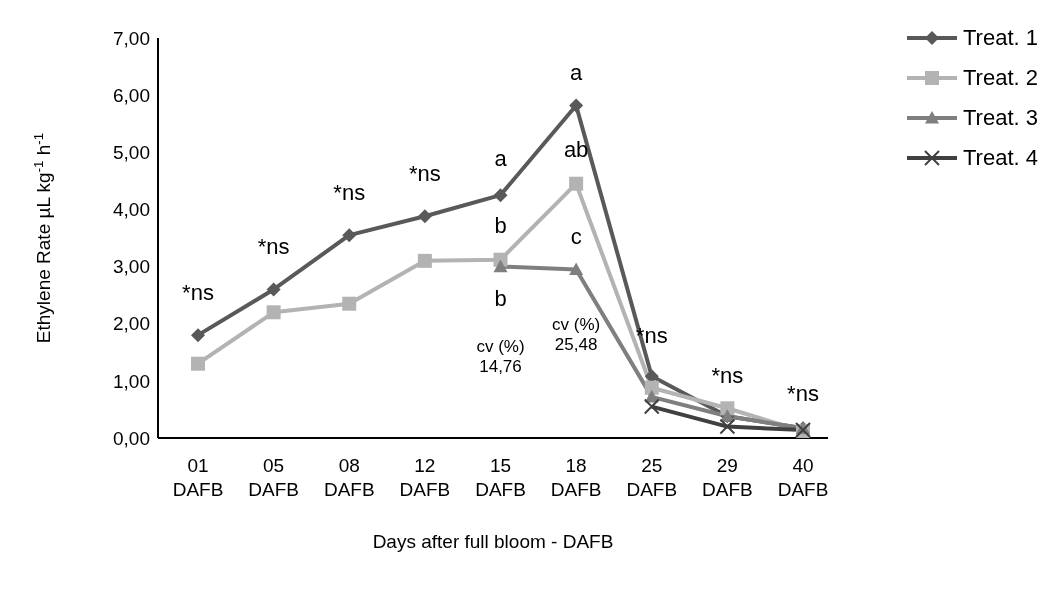  I want to click on y-tick-label: 7,00, so click(131, 38).